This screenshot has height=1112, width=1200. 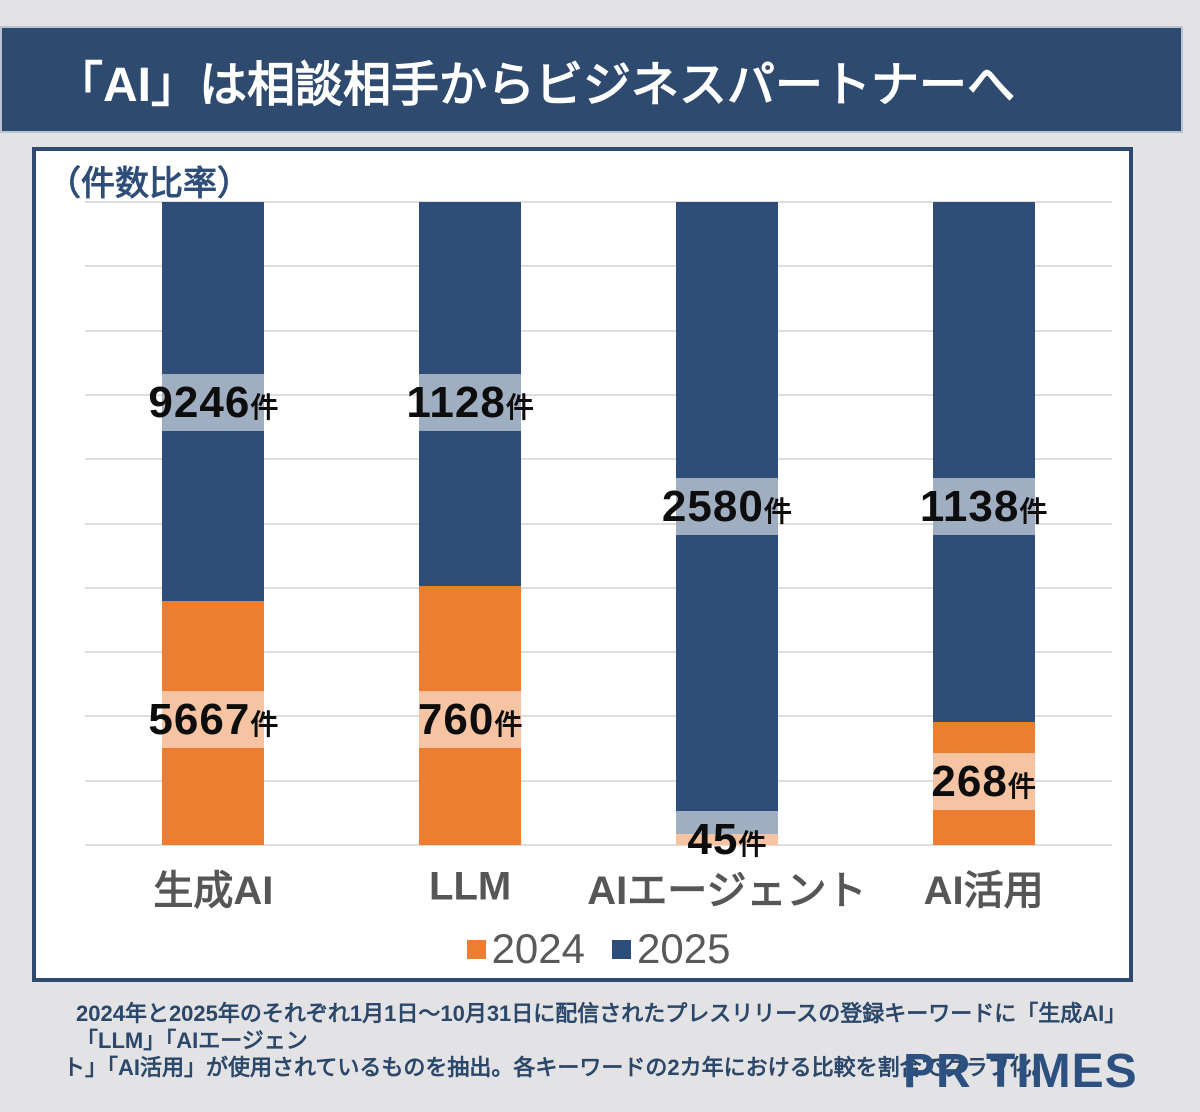 I want to click on axis-label-LLM: LLM, so click(x=470, y=886).